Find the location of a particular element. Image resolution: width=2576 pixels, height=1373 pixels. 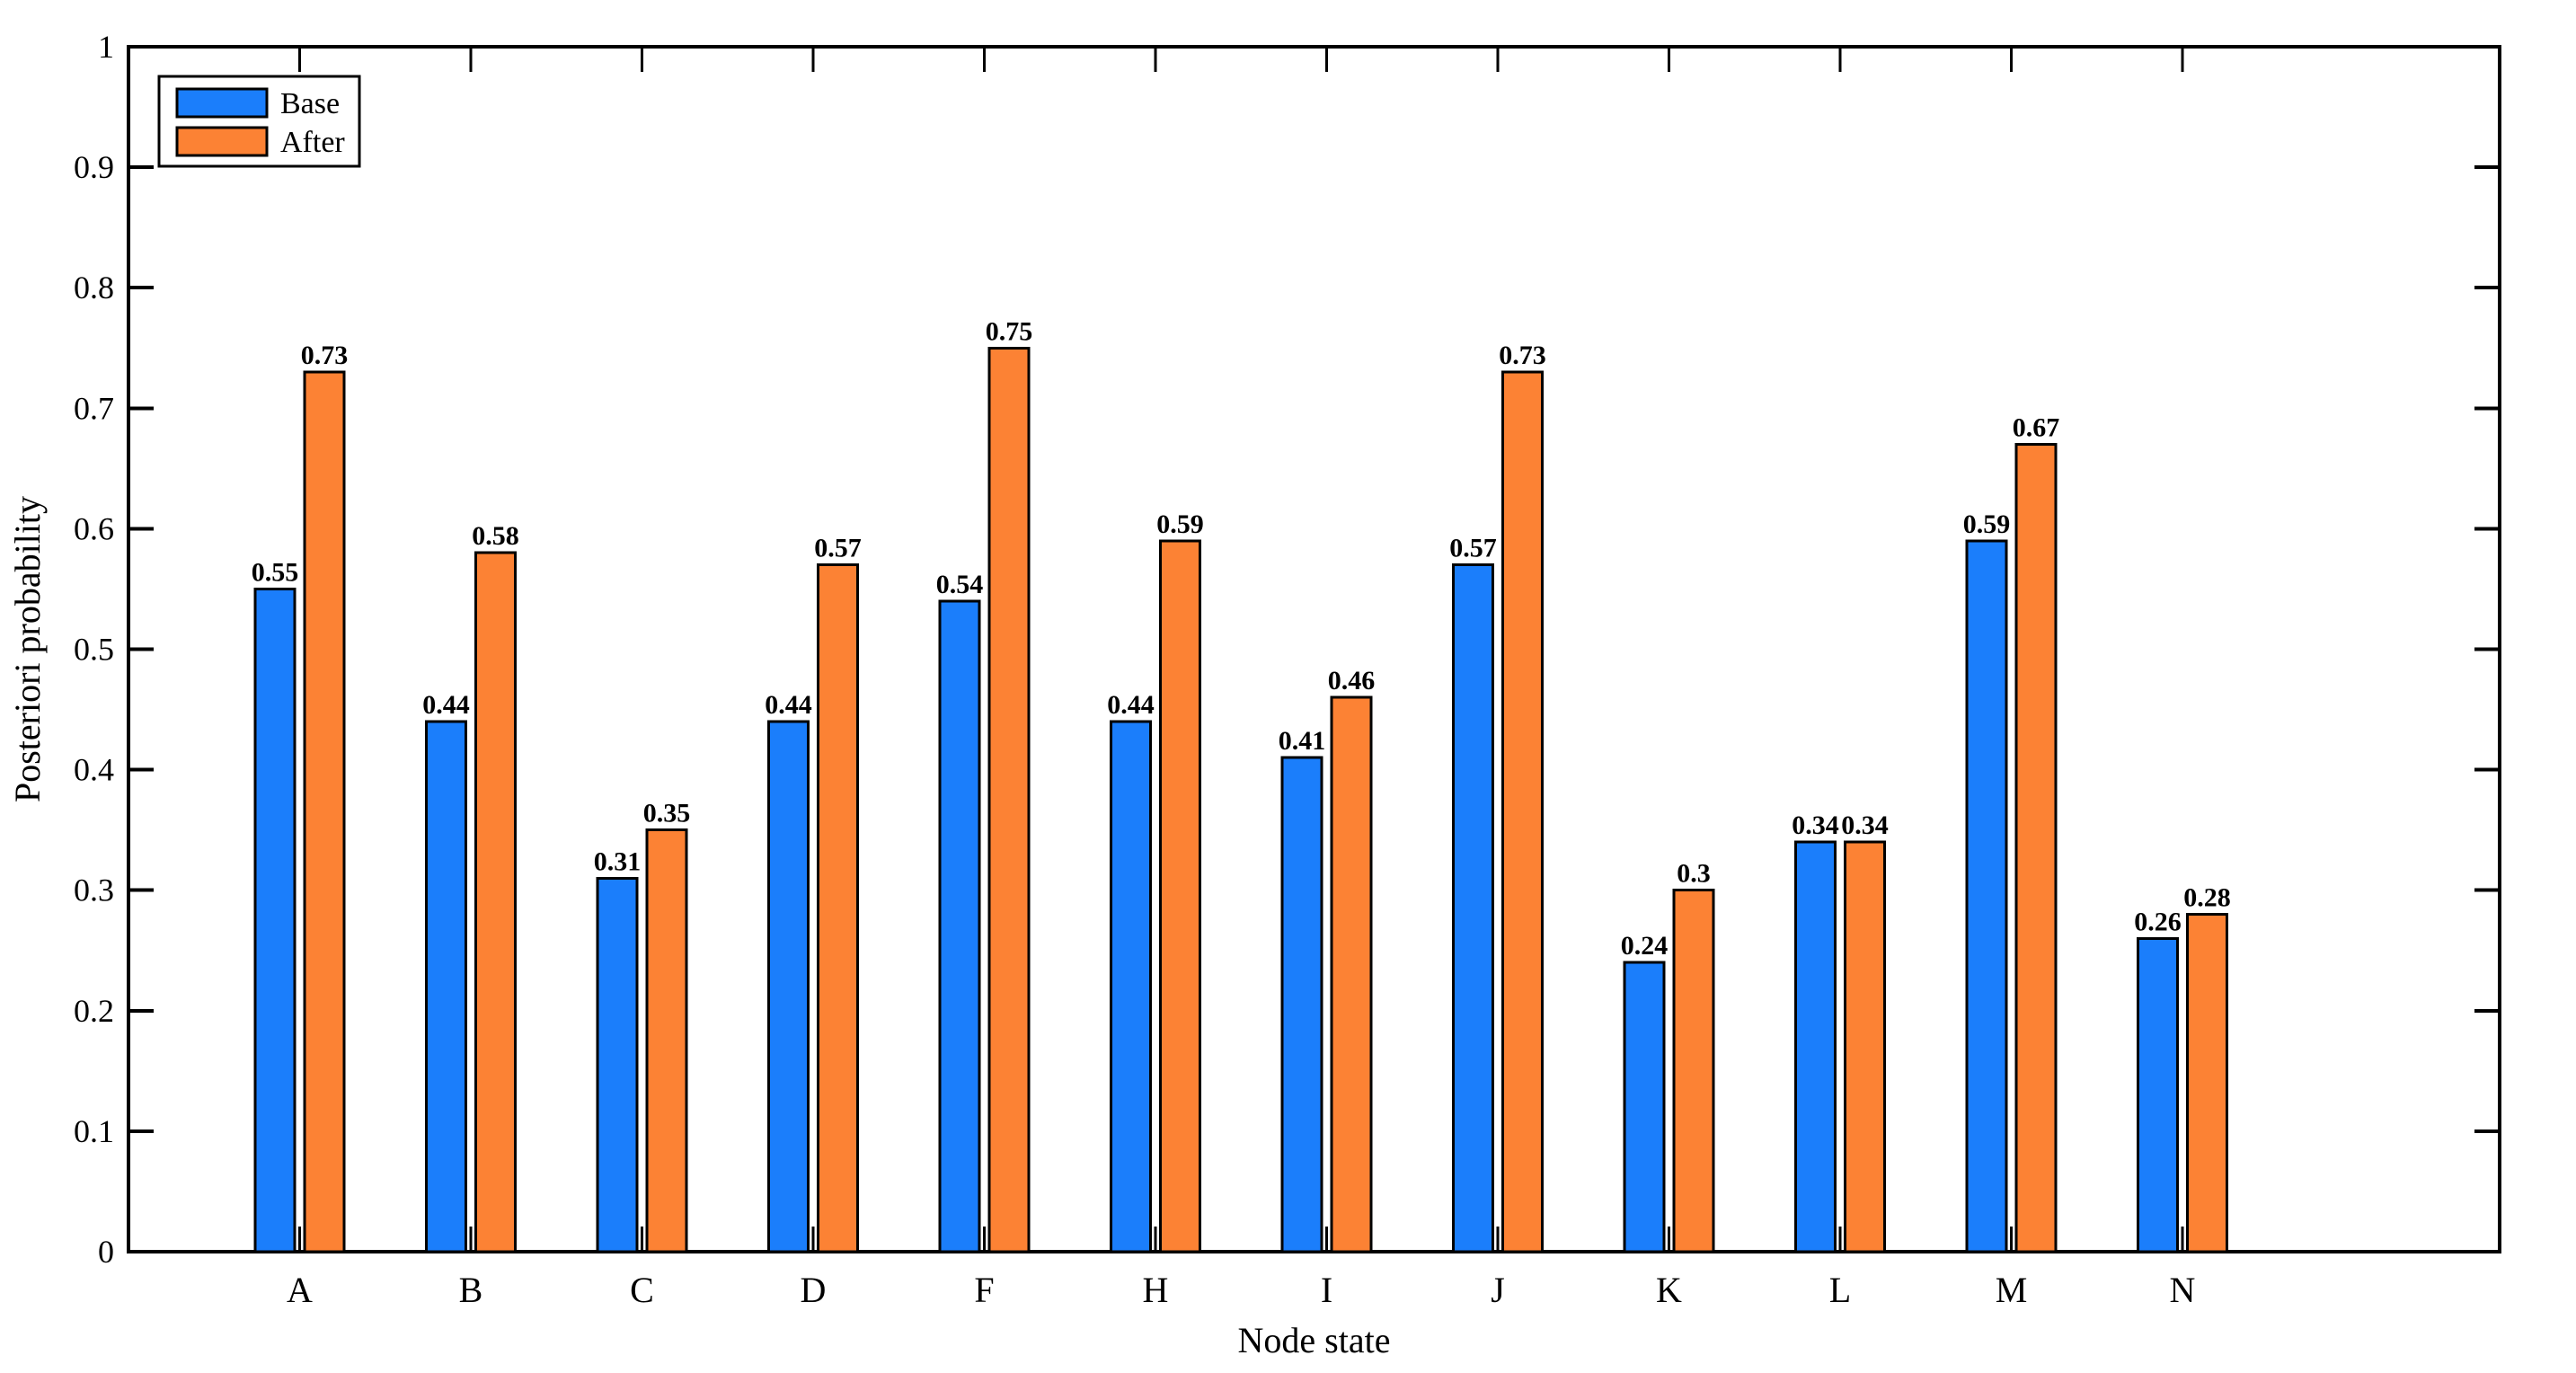

y-tick-label: 1 is located at coordinates (106, 47).